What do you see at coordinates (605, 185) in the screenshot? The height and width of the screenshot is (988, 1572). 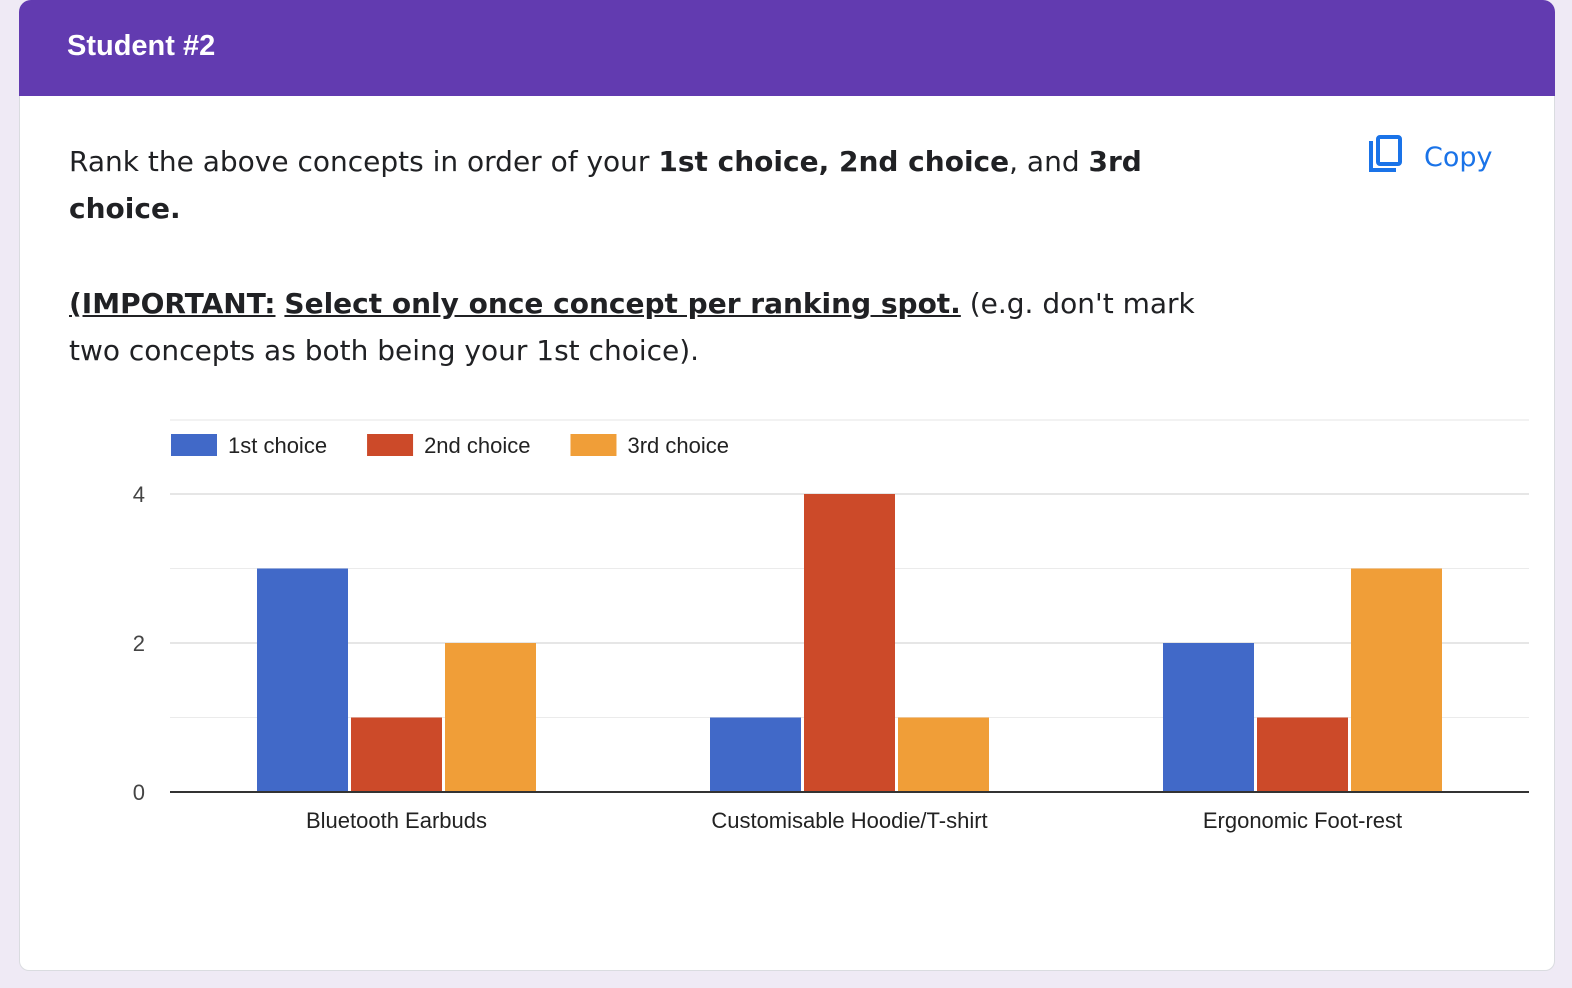 I see `question-bold-third: 3rd choice.` at bounding box center [605, 185].